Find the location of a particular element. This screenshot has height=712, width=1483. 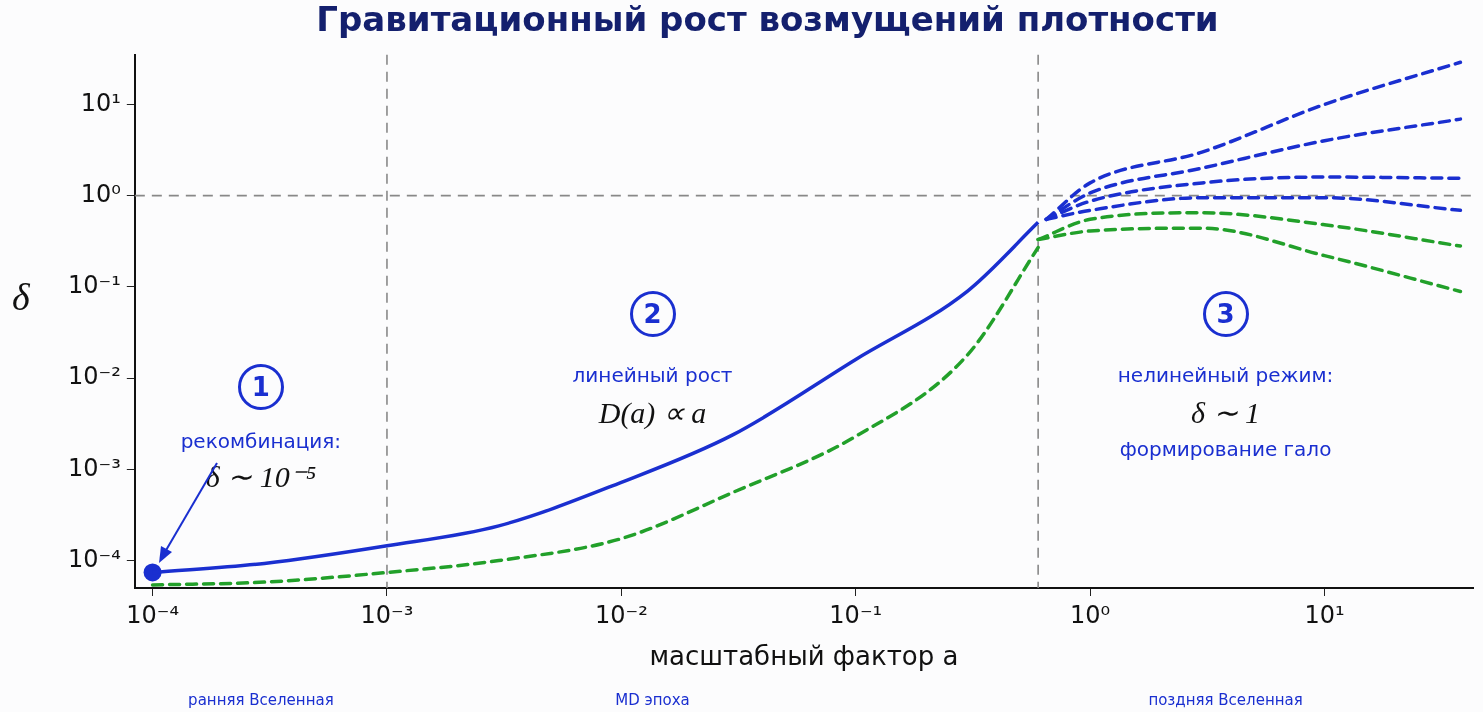

x-axis-title: масштабный фактор a is located at coordinates (804, 656).